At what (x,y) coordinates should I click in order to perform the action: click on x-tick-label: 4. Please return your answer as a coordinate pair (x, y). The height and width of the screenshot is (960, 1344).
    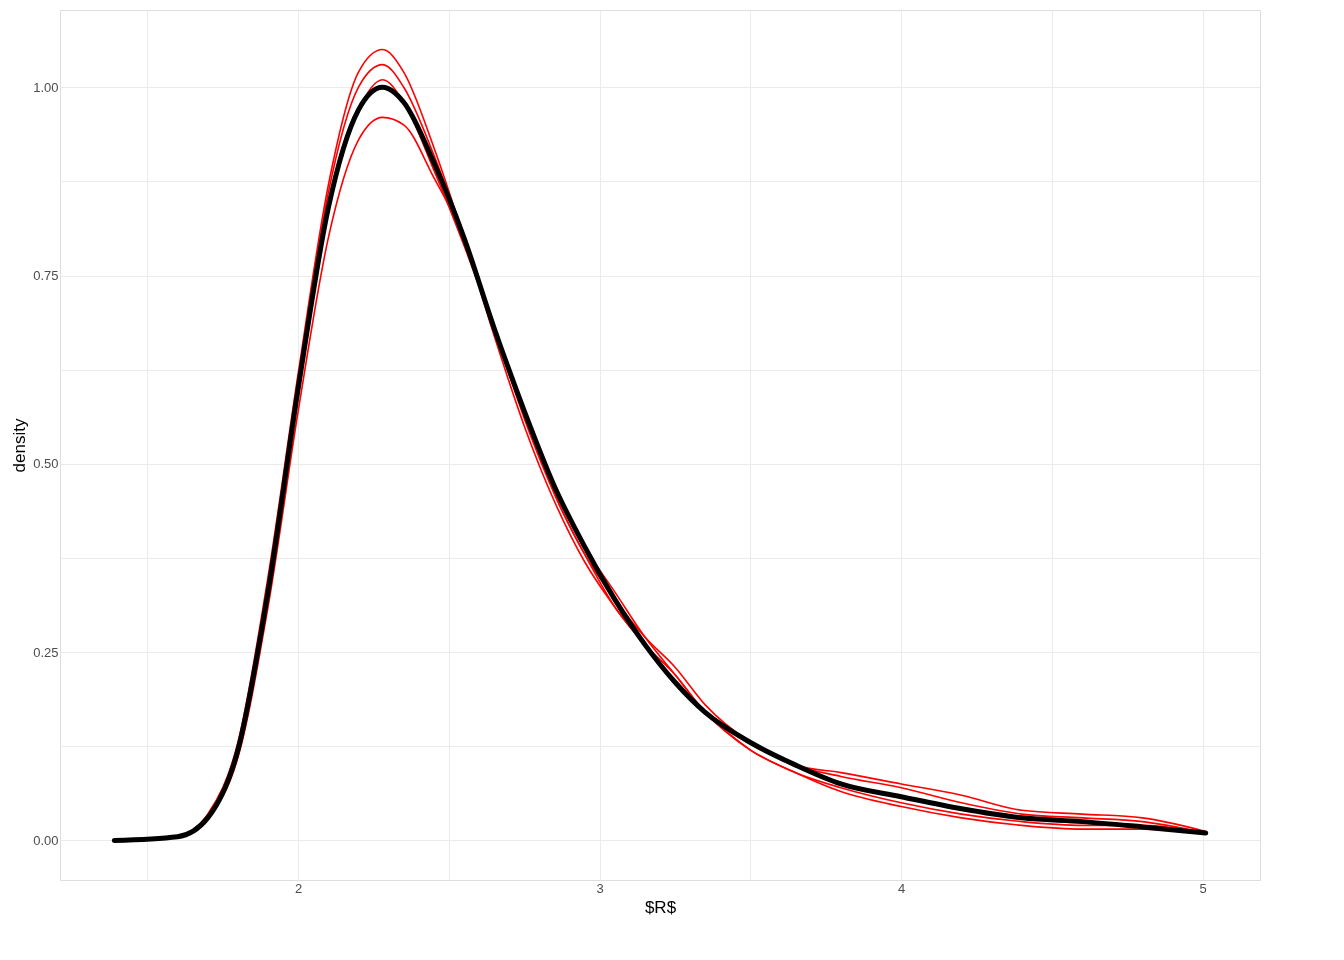
    Looking at the image, I should click on (902, 888).